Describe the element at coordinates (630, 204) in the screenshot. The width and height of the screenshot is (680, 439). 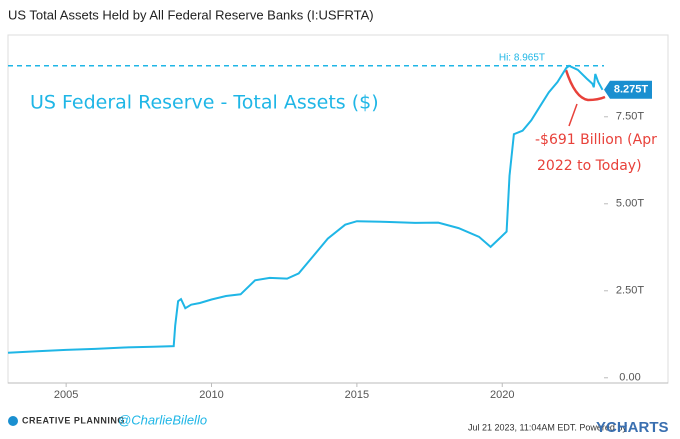
I see `y-tick-label: 5.00T` at that location.